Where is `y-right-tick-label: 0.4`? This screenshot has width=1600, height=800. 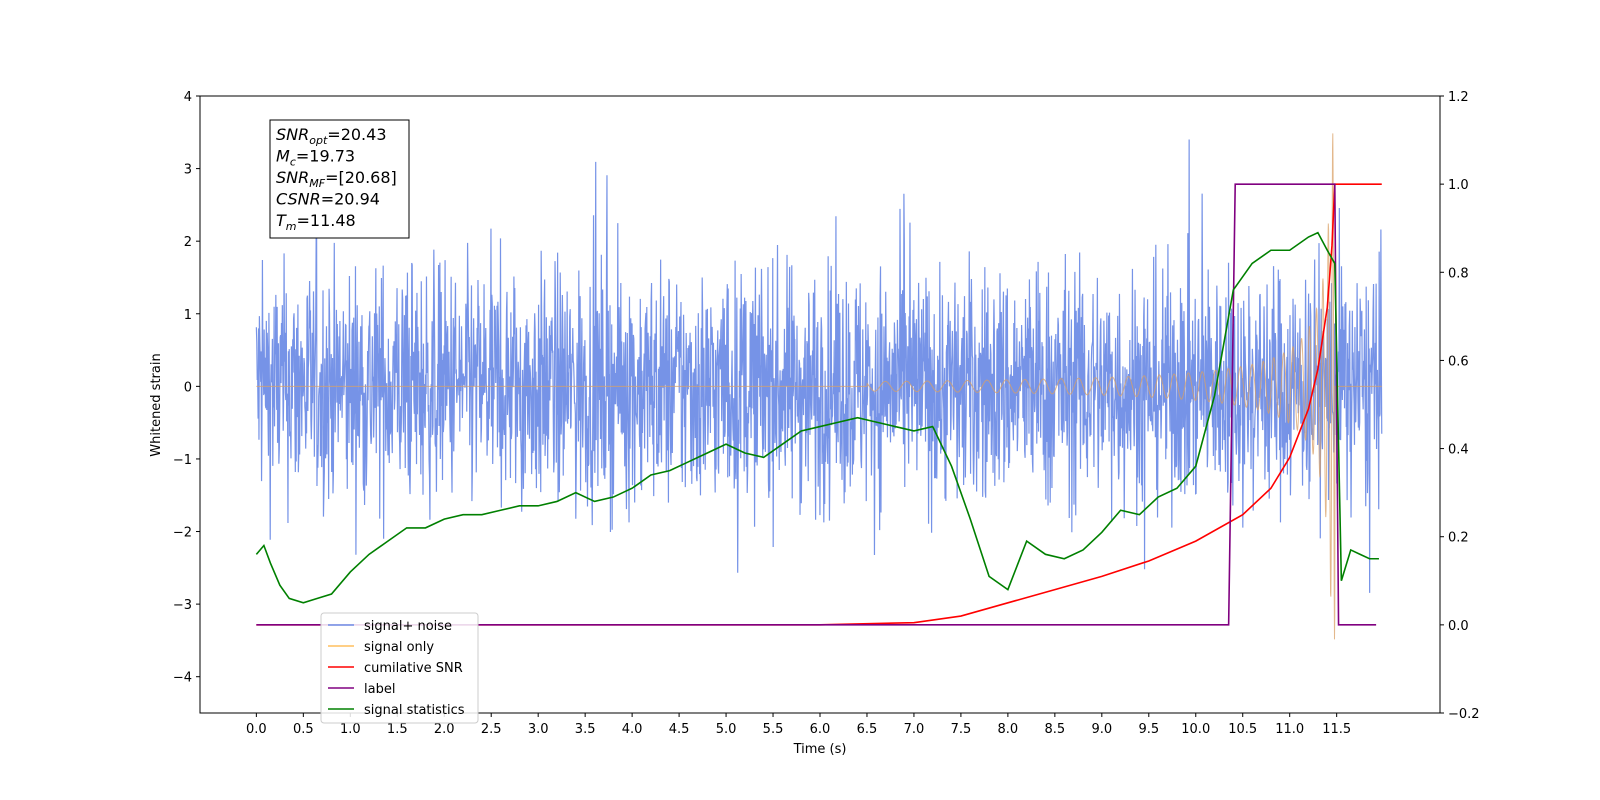 y-right-tick-label: 0.4 is located at coordinates (1458, 450).